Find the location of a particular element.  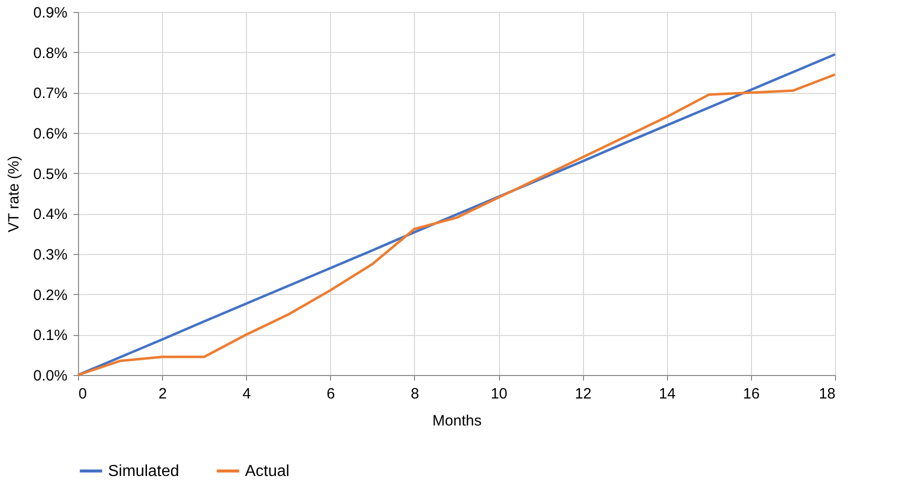

legend-label: Simulated is located at coordinates (144, 471).